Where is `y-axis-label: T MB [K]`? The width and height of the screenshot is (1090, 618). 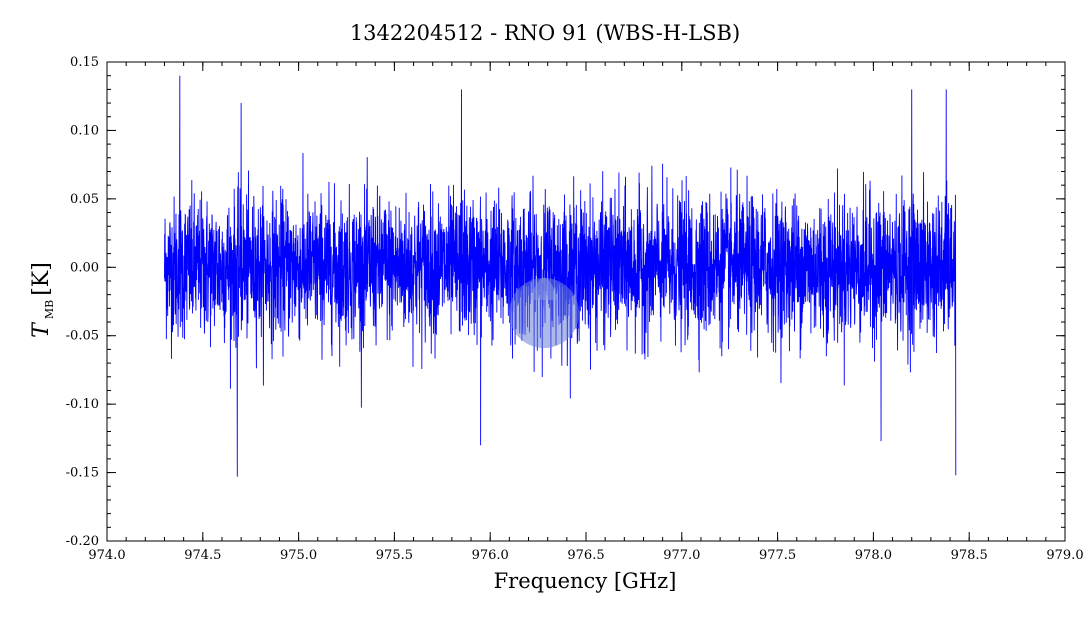
y-axis-label: T MB [K] is located at coordinates (43, 300).